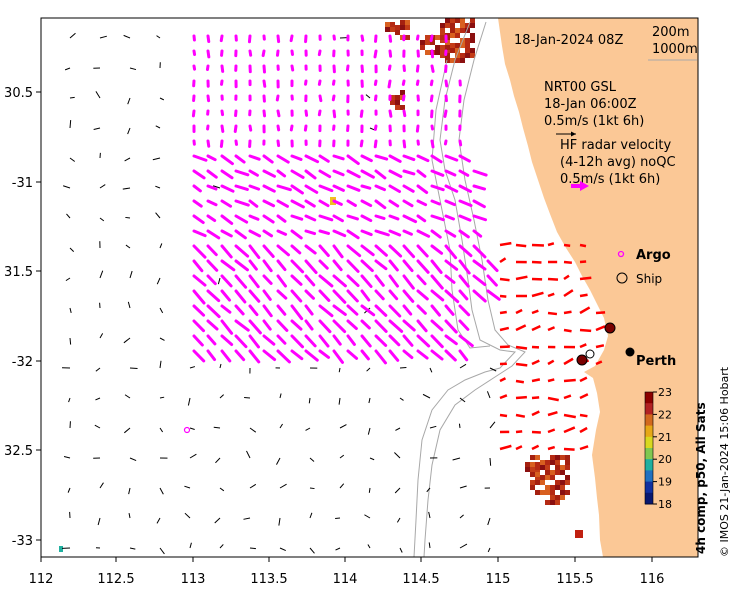 The height and width of the screenshot is (592, 740). I want to click on colorbar-segment, so click(649, 465).